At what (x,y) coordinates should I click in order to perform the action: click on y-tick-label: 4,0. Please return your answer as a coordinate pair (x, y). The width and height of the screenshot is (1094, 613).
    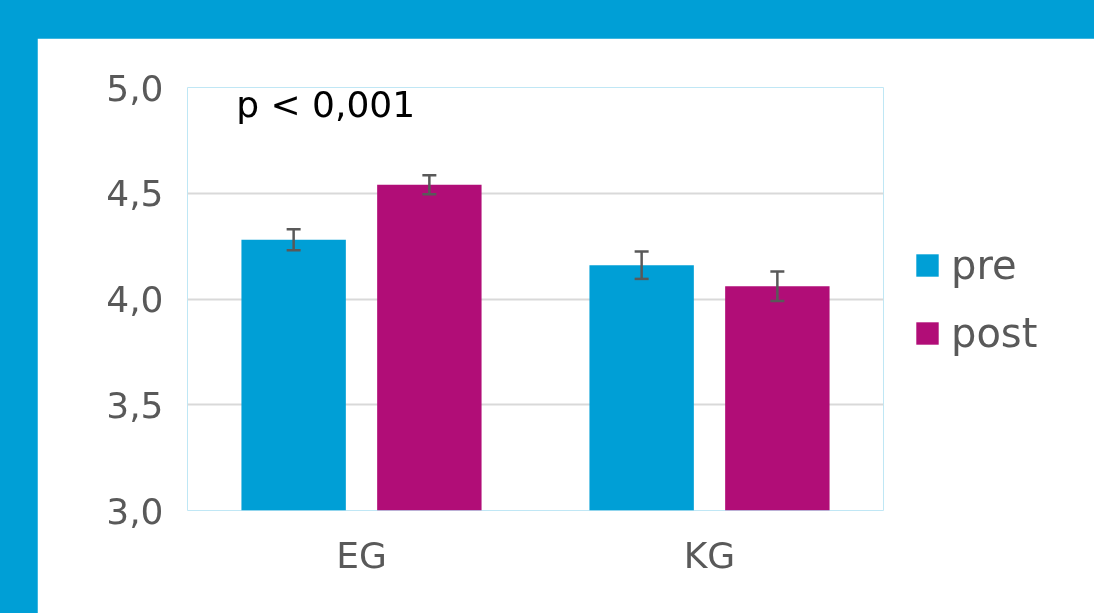
    Looking at the image, I should click on (135, 299).